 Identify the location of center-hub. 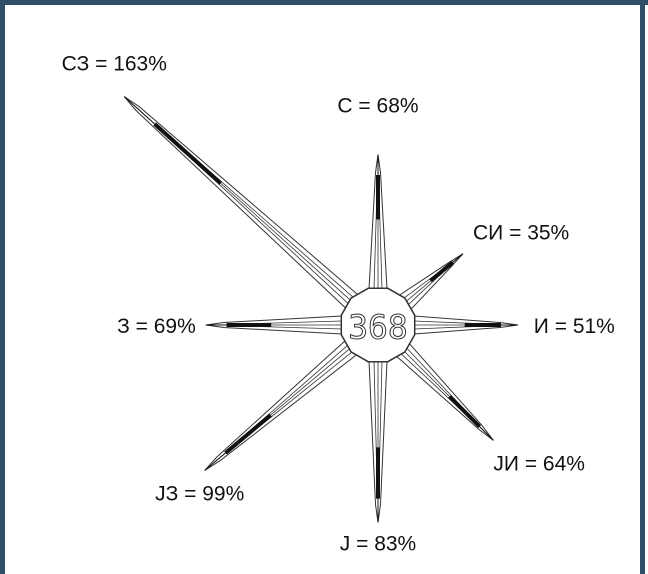
(378, 325).